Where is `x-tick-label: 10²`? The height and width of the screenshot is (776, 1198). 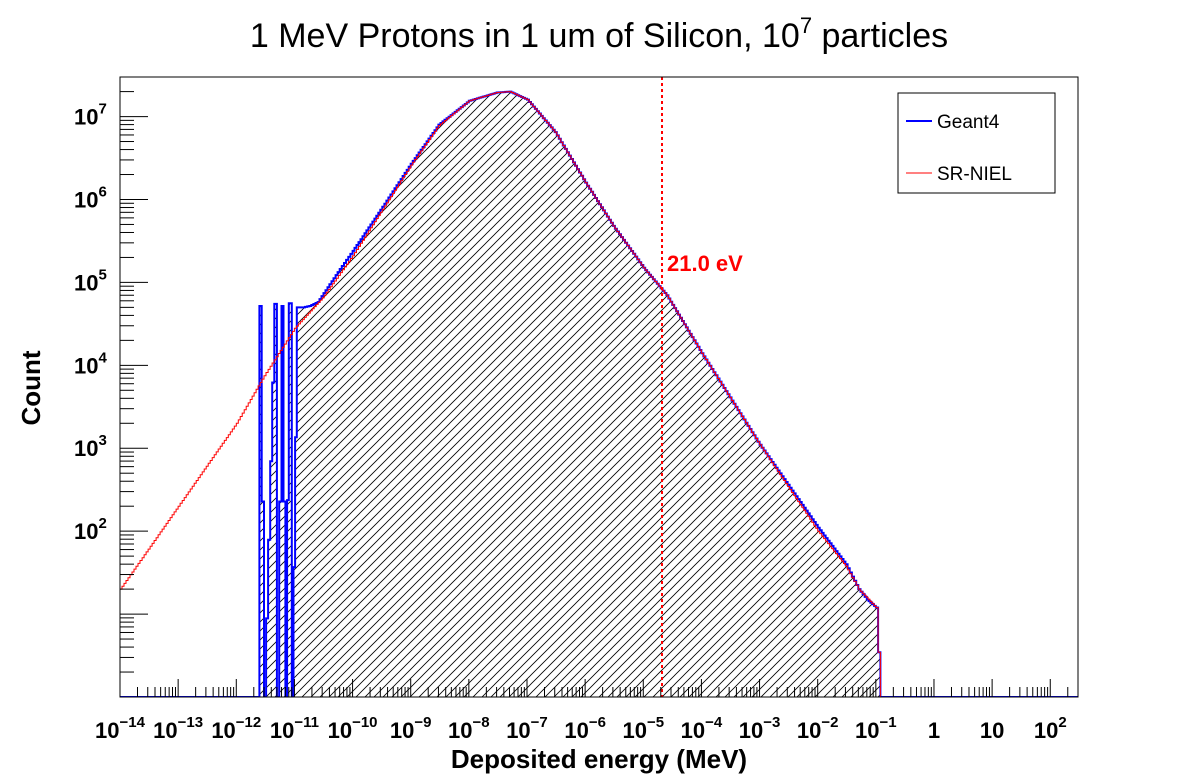
x-tick-label: 10² is located at coordinates (1050, 728).